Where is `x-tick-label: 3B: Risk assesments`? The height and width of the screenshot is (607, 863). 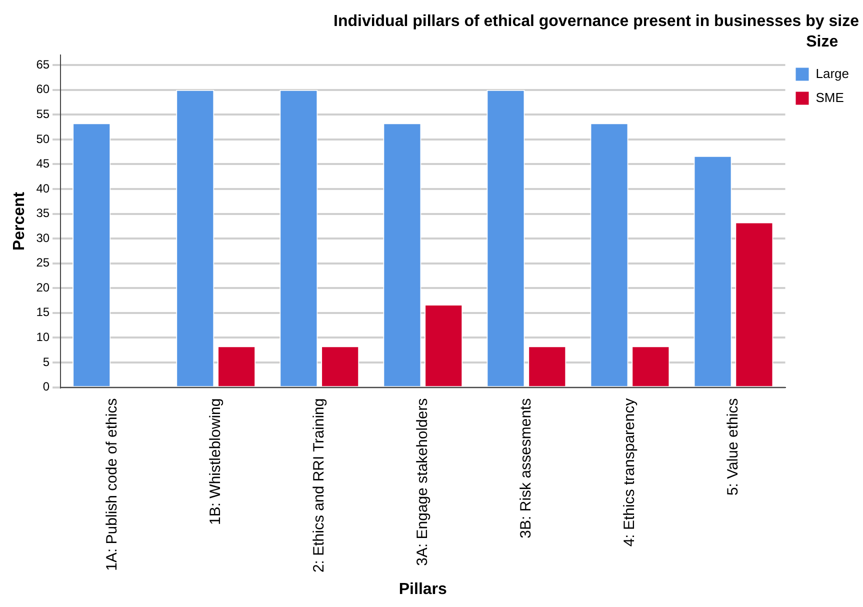
x-tick-label: 3B: Risk assesments is located at coordinates (526, 468).